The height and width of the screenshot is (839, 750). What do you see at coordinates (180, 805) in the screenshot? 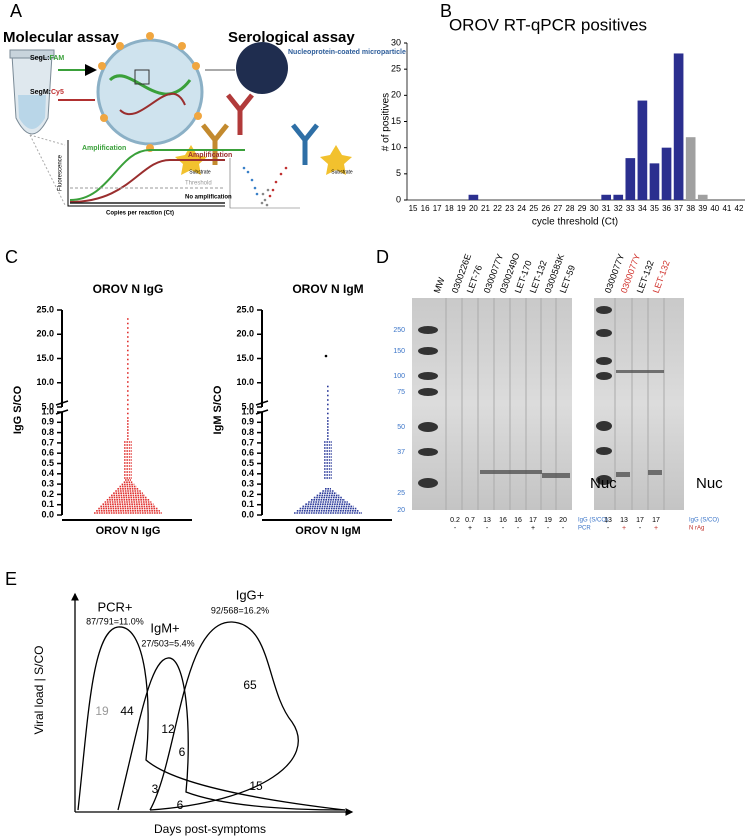
I see `region-count: 6` at bounding box center [180, 805].